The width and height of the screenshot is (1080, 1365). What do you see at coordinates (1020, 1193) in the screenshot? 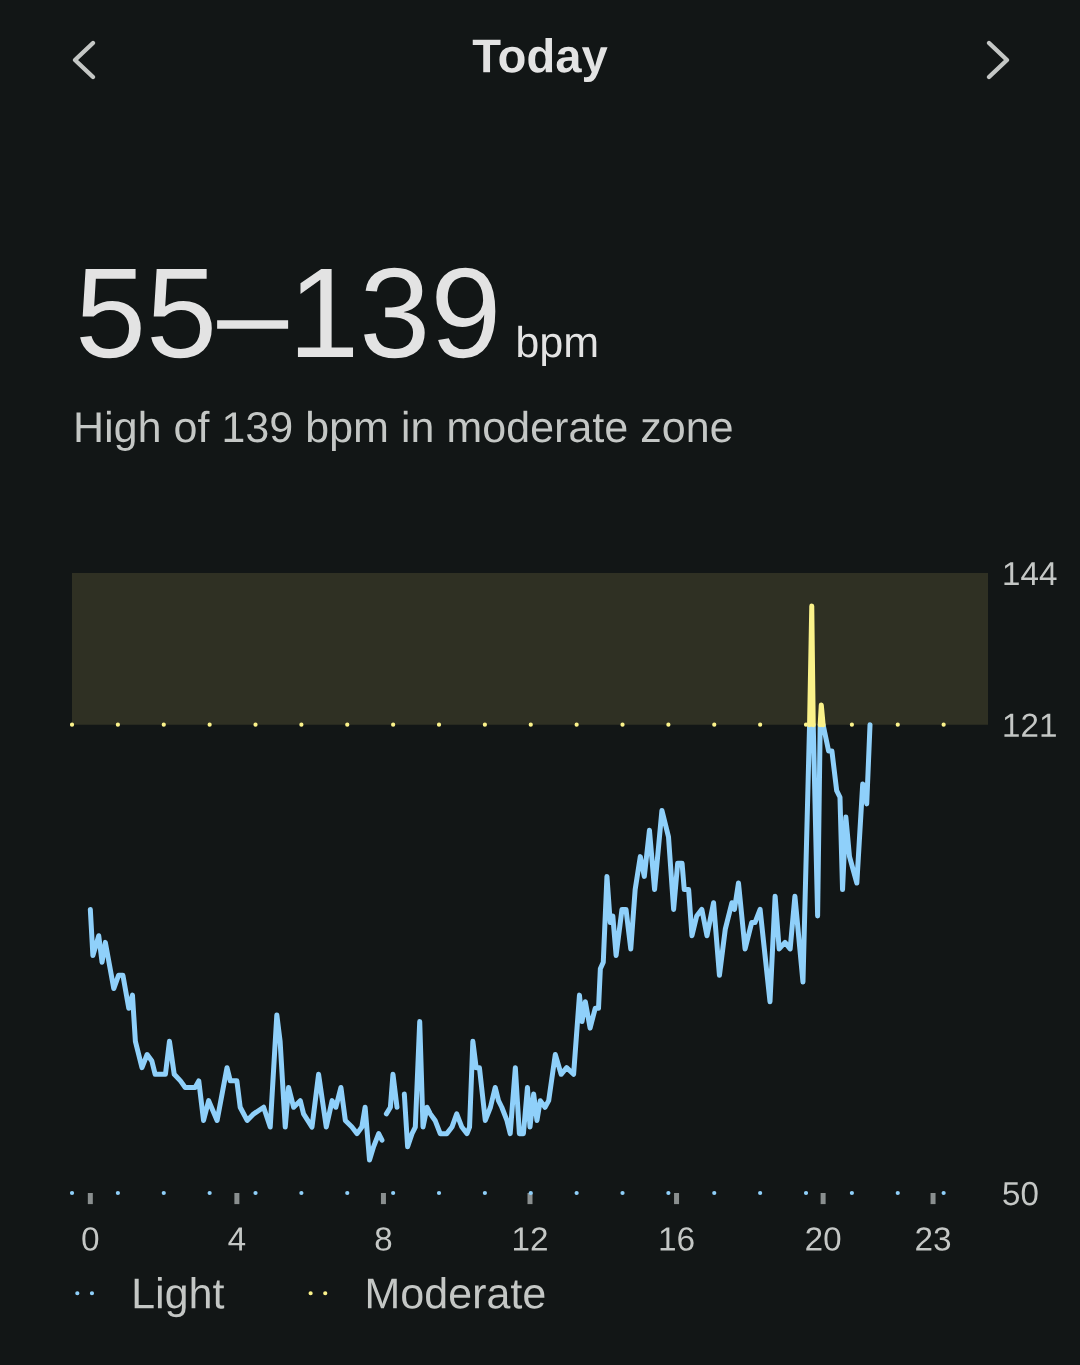
I see `y-tick-label: 50` at bounding box center [1020, 1193].